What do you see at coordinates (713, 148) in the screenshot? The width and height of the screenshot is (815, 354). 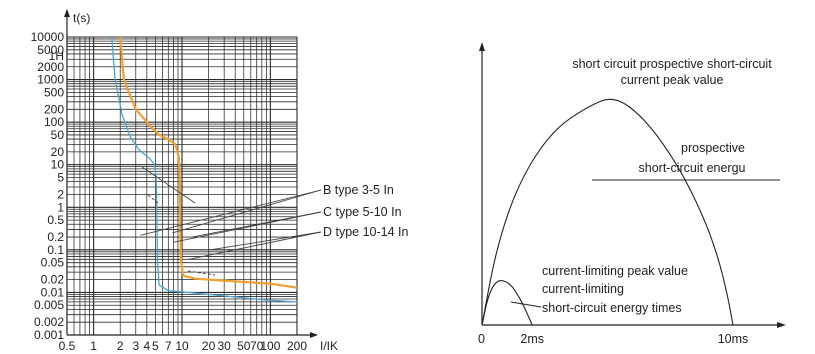 I see `label-prospective-energy-1: prospective` at bounding box center [713, 148].